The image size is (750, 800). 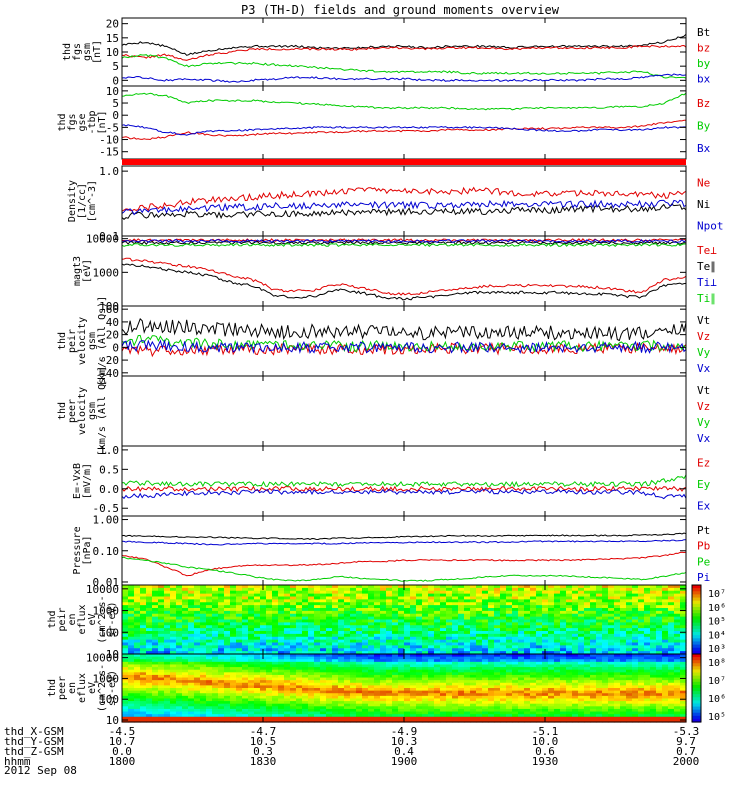 What do you see at coordinates (404, 620) in the screenshot?
I see `spectrogram-cells` at bounding box center [404, 620].